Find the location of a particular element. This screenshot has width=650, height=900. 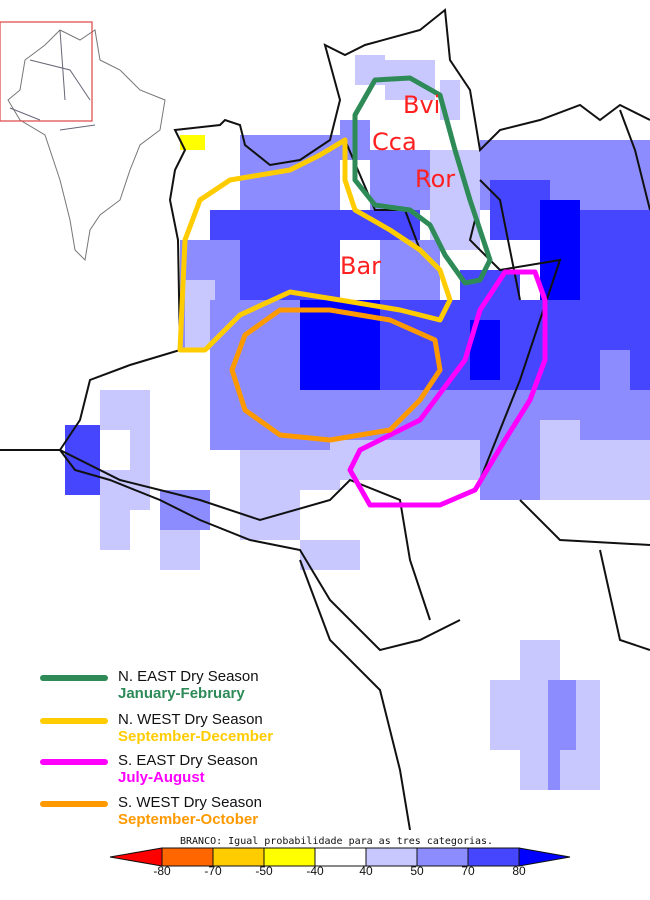

city-label-cca: Cca is located at coordinates (394, 142).